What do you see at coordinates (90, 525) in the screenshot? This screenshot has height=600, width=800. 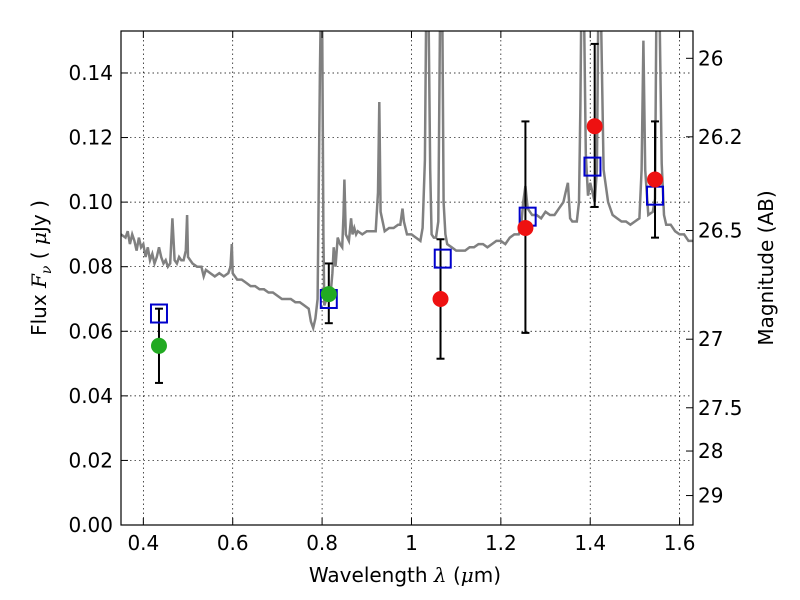 I see `y-tick-label: 0.00` at bounding box center [90, 525].